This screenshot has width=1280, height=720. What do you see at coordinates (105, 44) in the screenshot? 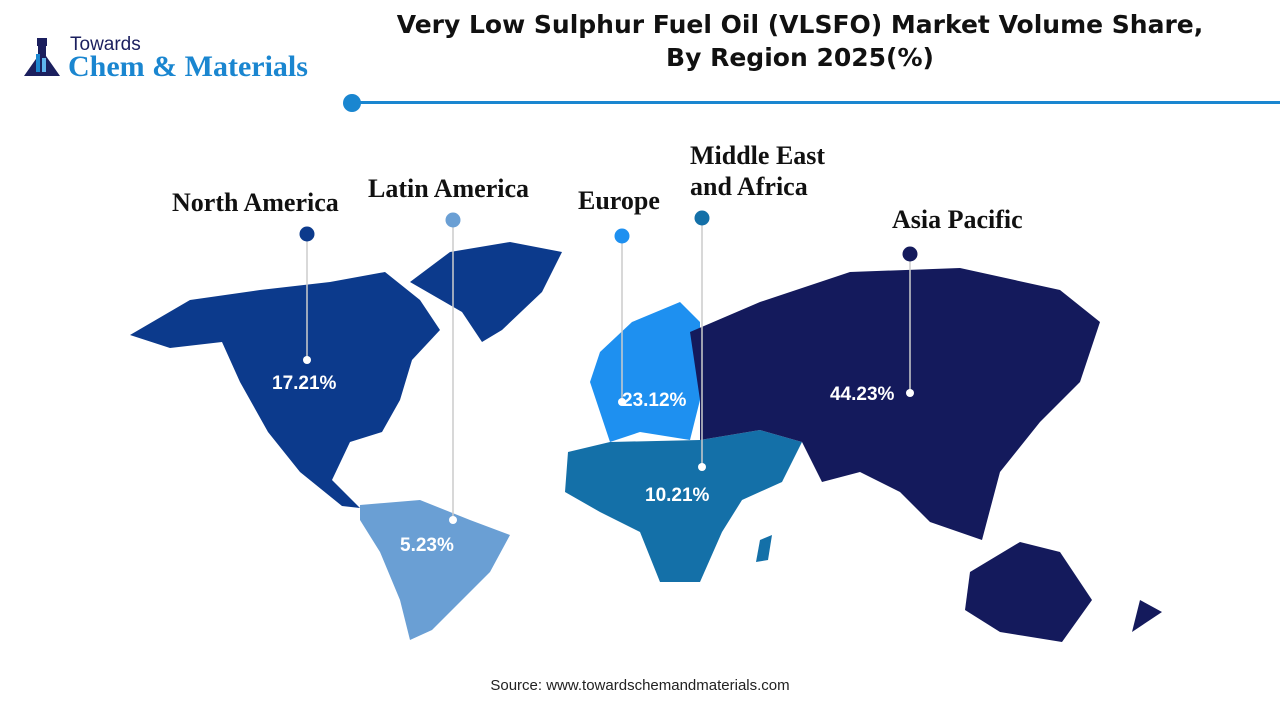
I see `logo-towards: Towards` at bounding box center [105, 44].